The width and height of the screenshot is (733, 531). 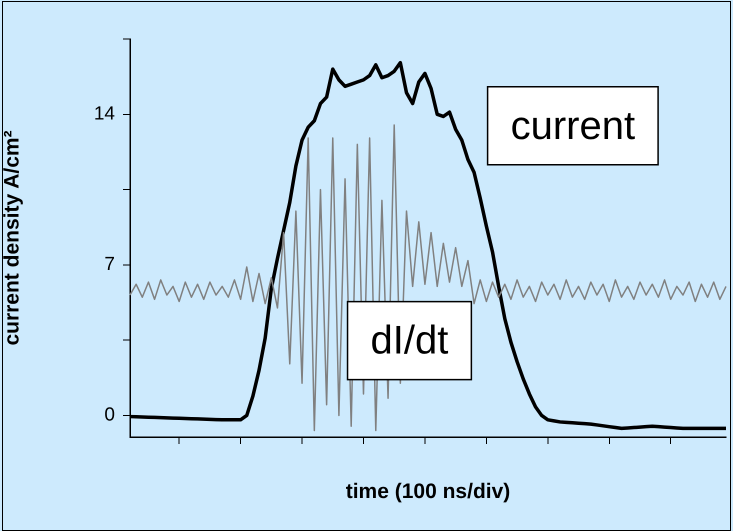 What do you see at coordinates (109, 265) in the screenshot?
I see `y-tick-label: 7` at bounding box center [109, 265].